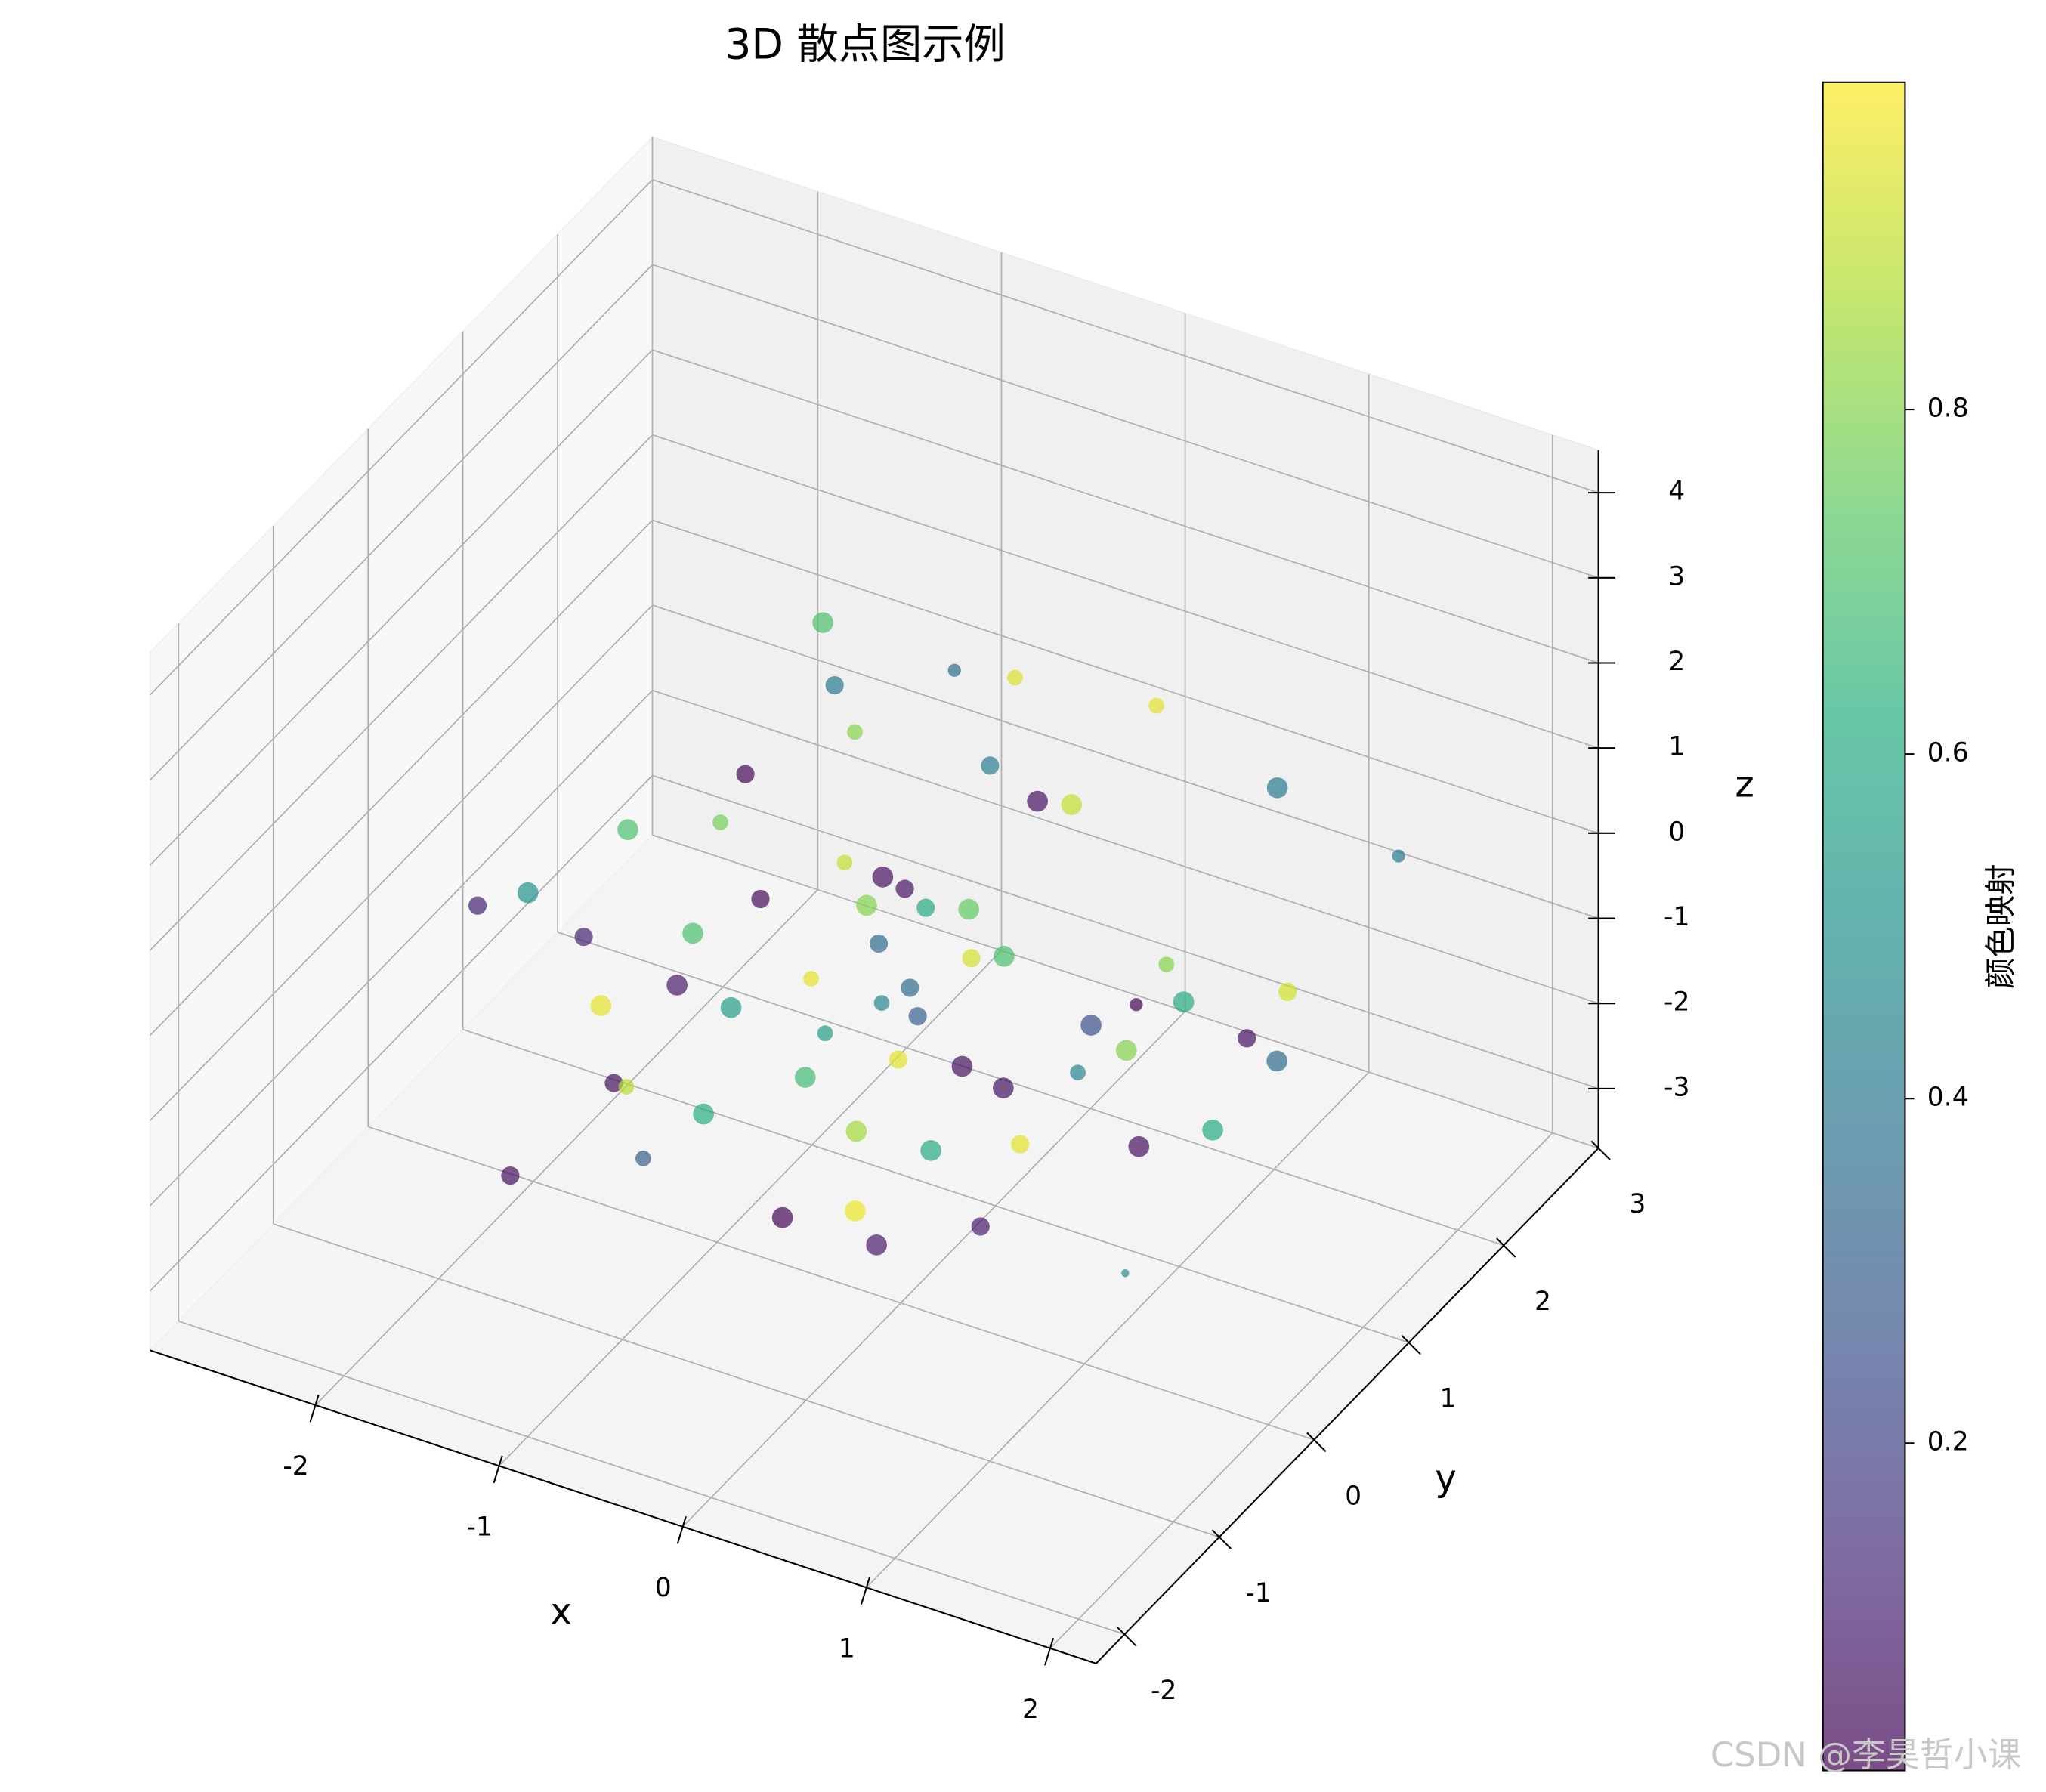 The height and width of the screenshot is (1792, 2046). Describe the element at coordinates (865, 44) in the screenshot. I see `chart-title: 3D 散点图示例` at that location.